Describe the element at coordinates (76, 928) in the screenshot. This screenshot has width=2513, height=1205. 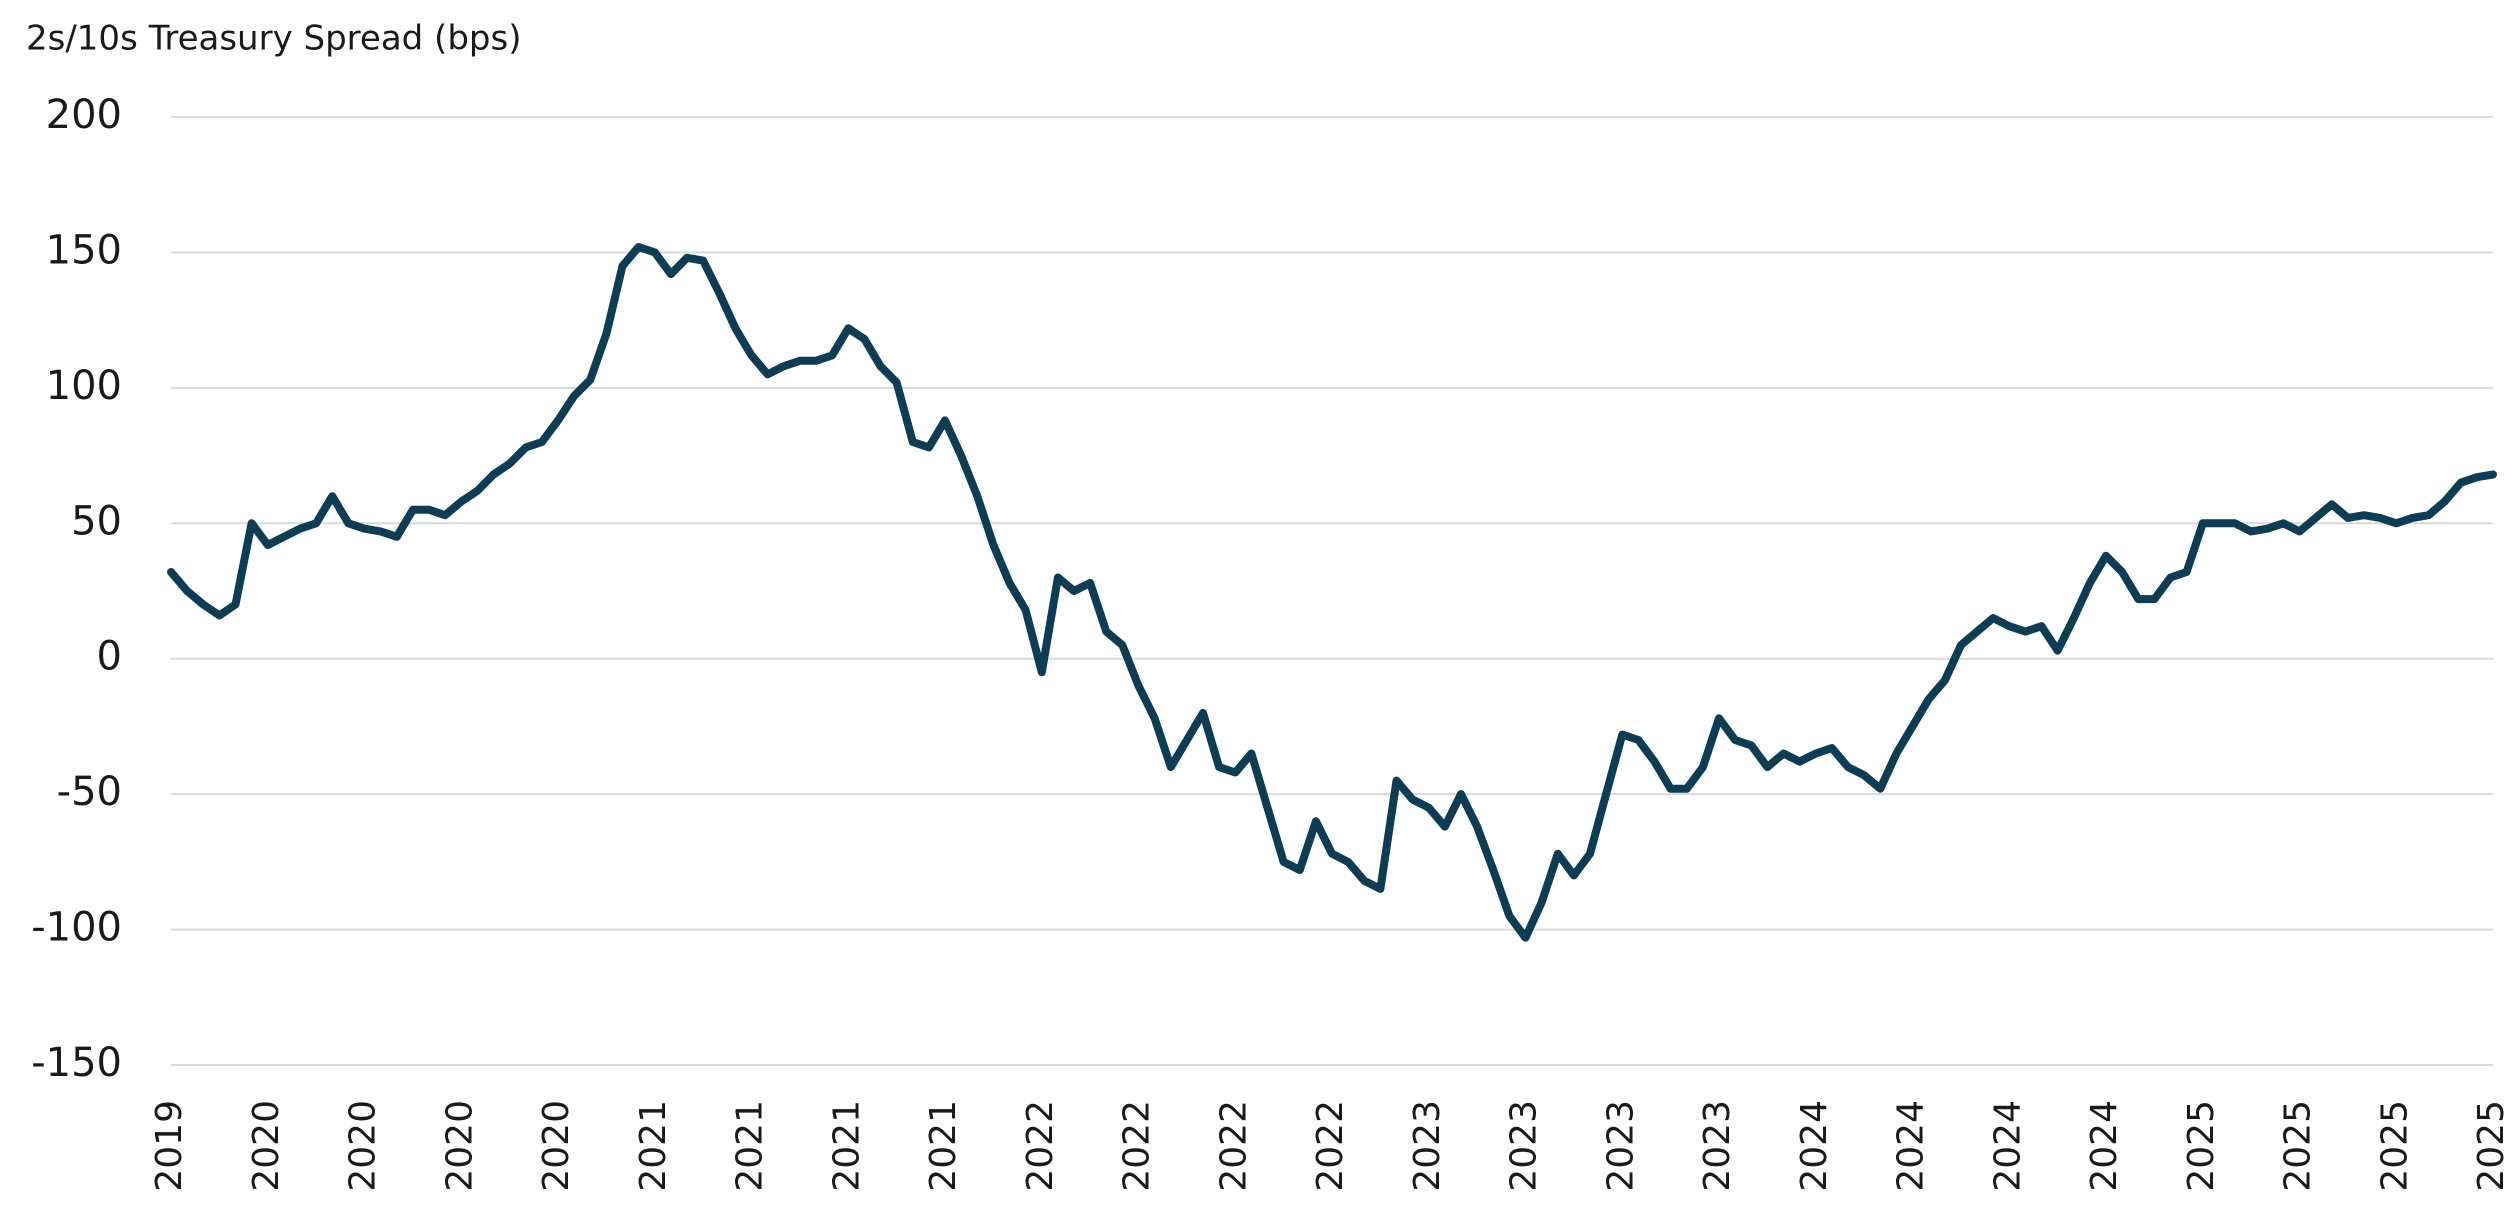
I see `y-tick-label: -100` at that location.